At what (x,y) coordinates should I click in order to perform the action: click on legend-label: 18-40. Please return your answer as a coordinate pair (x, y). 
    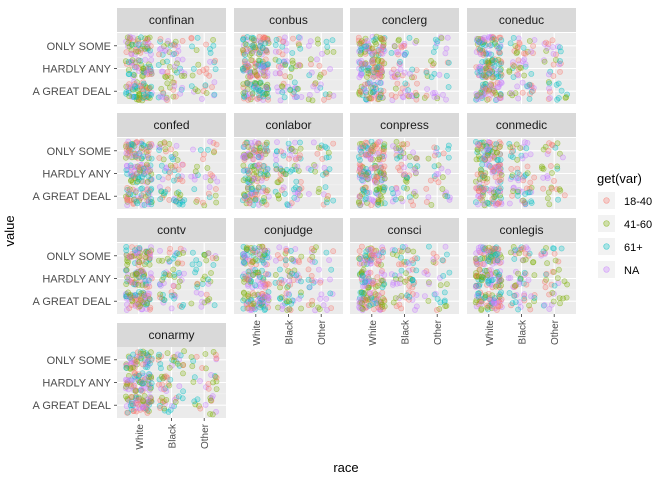
    Looking at the image, I should click on (638, 202).